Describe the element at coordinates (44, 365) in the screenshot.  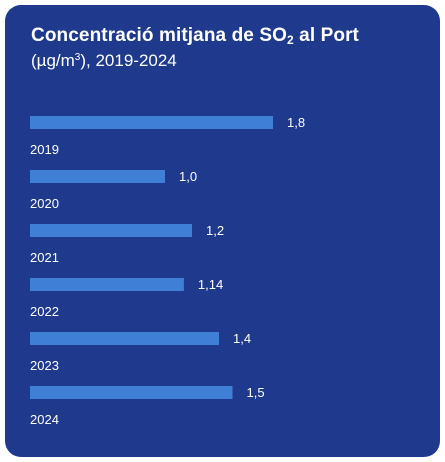
I see `category-label-2023: 2023` at that location.